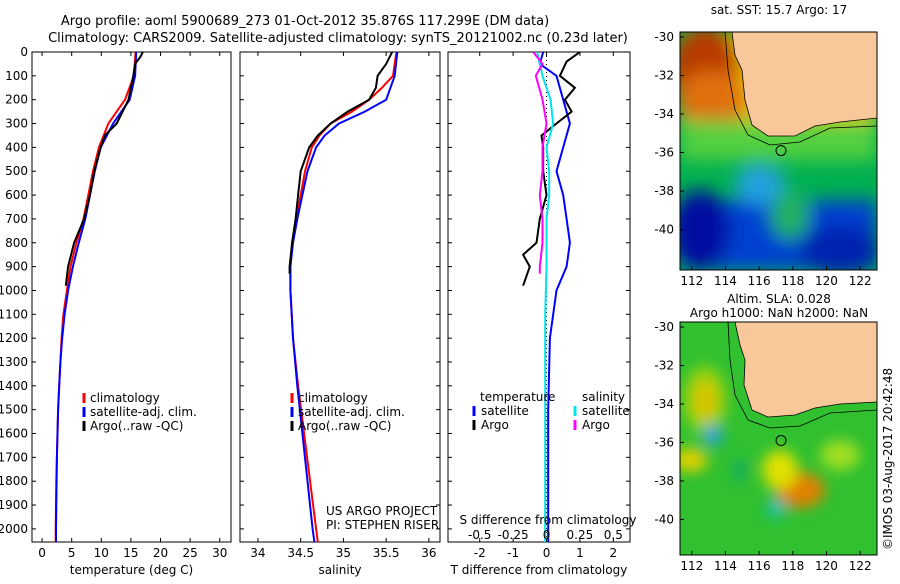 The height and width of the screenshot is (584, 900). I want to click on legend-header-temperature: temperature, so click(517, 397).